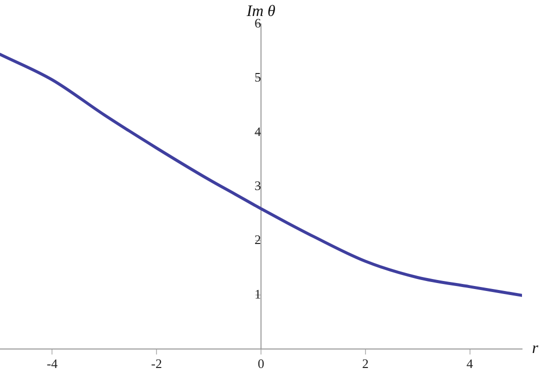 The width and height of the screenshot is (540, 371). What do you see at coordinates (257, 294) in the screenshot?
I see `y-tick-label: 1` at bounding box center [257, 294].